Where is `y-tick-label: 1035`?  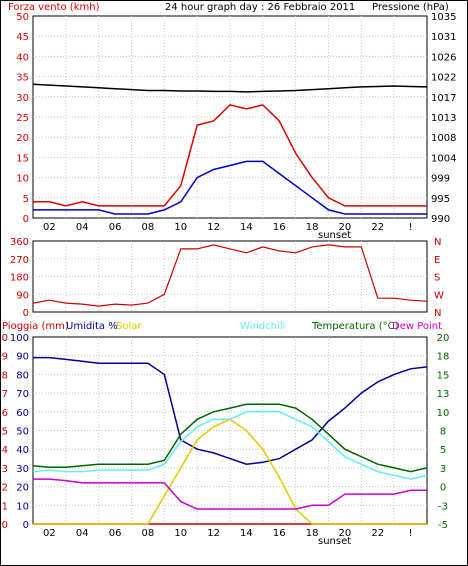 y-tick-label: 1035 is located at coordinates (443, 17).